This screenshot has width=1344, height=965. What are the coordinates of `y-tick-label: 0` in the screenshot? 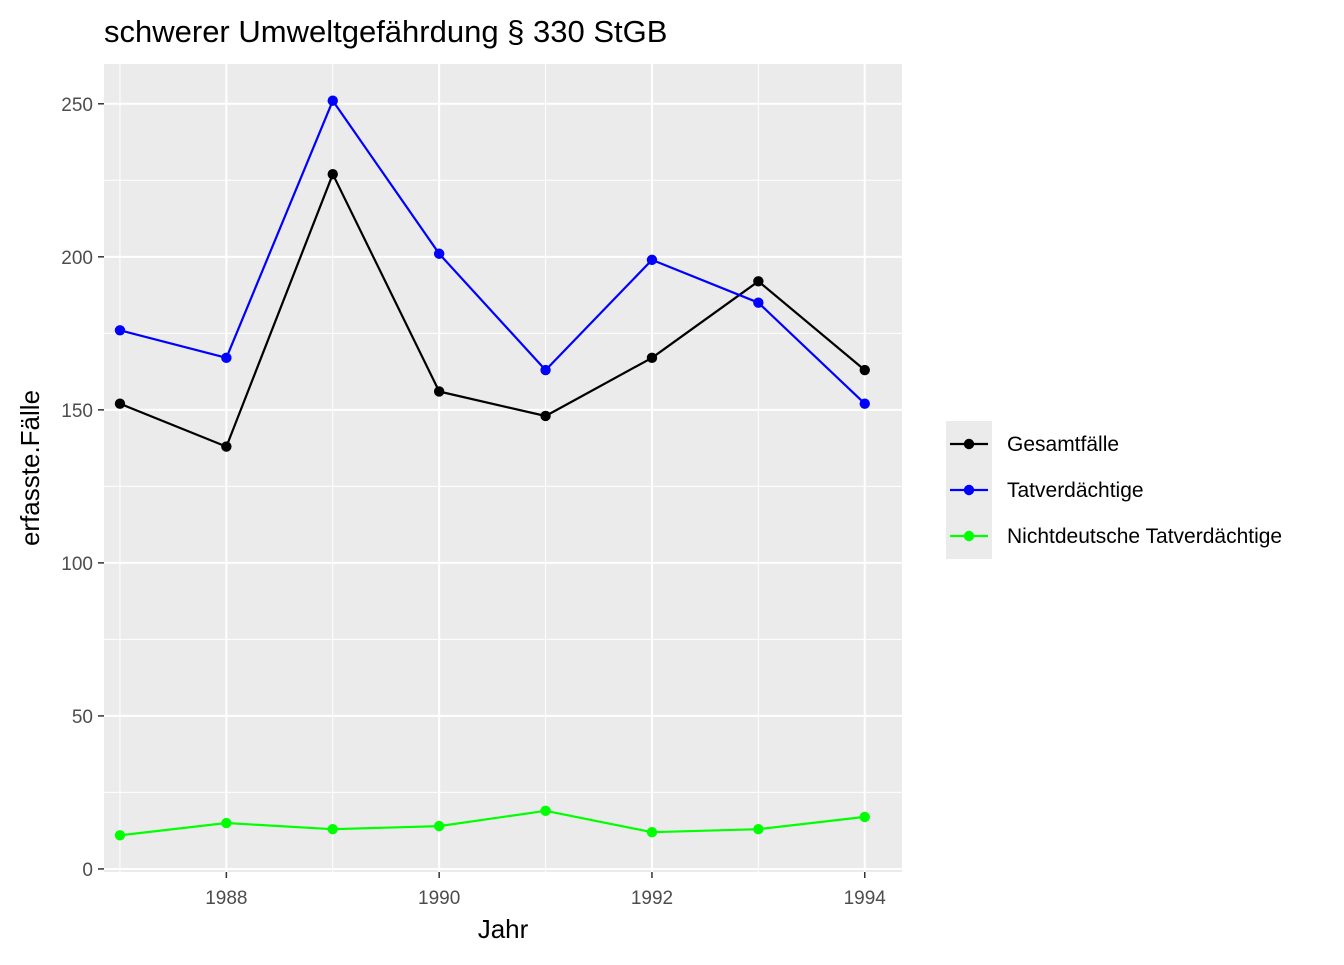 It's located at (87, 870).